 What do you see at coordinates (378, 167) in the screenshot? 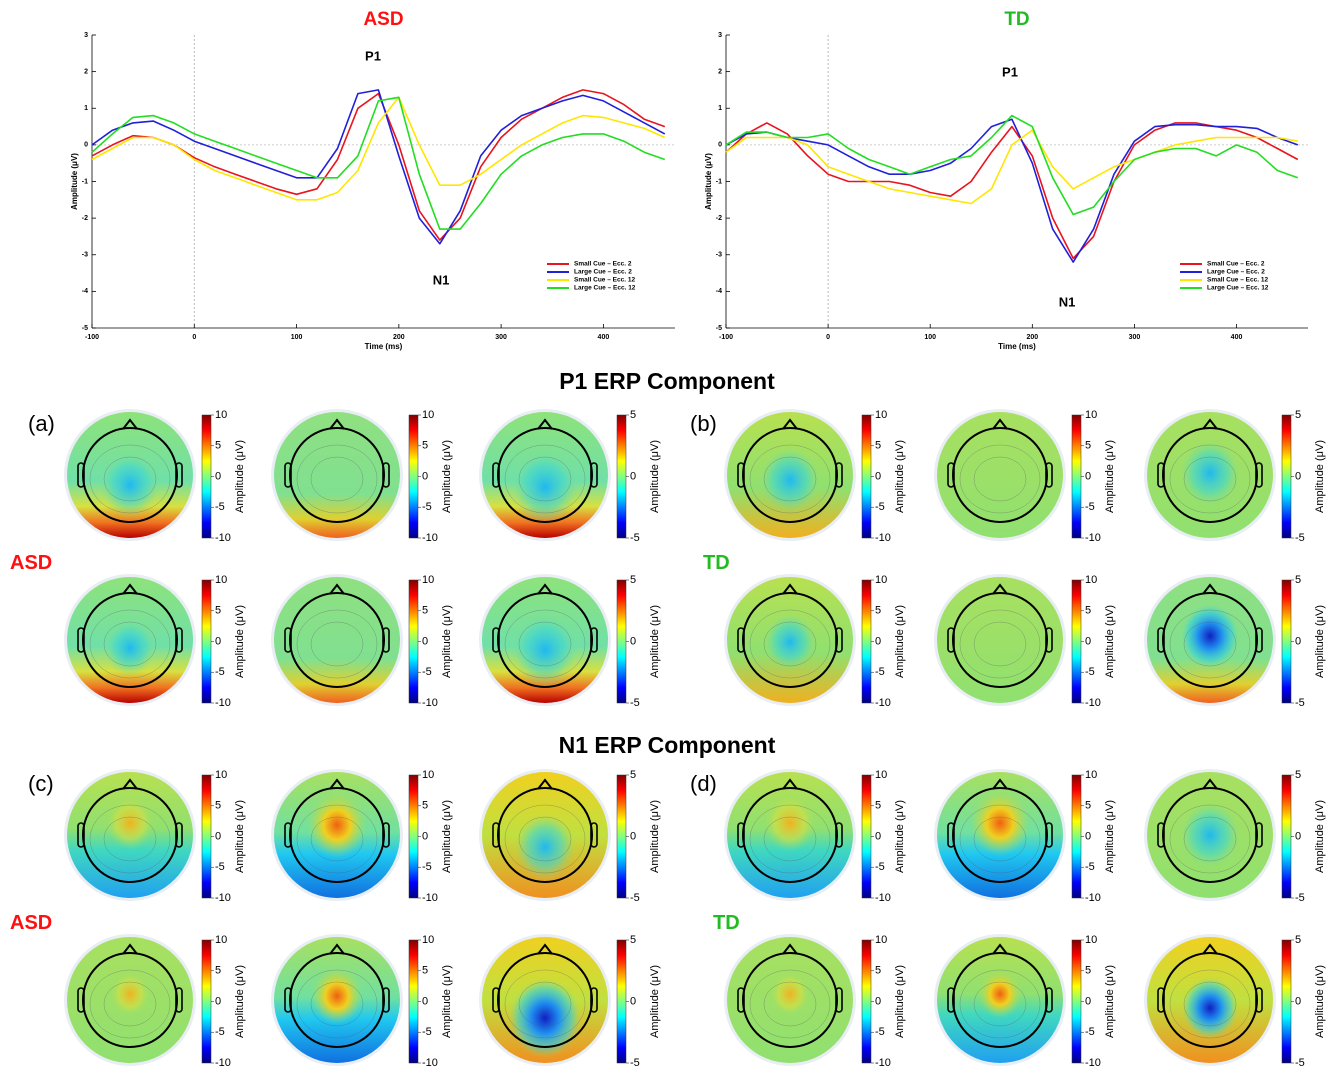
I see `series-line` at bounding box center [378, 167].